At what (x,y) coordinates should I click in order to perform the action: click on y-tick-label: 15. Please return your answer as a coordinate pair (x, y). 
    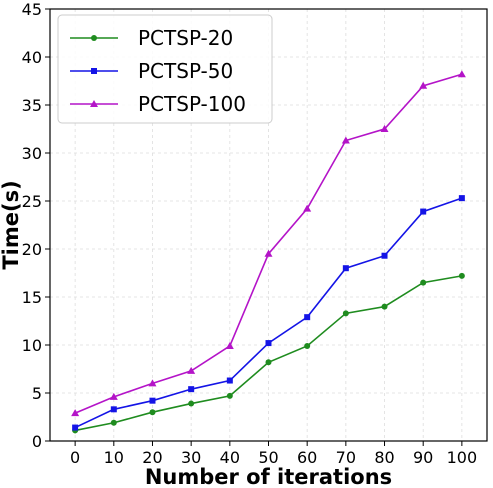
    Looking at the image, I should click on (32, 297).